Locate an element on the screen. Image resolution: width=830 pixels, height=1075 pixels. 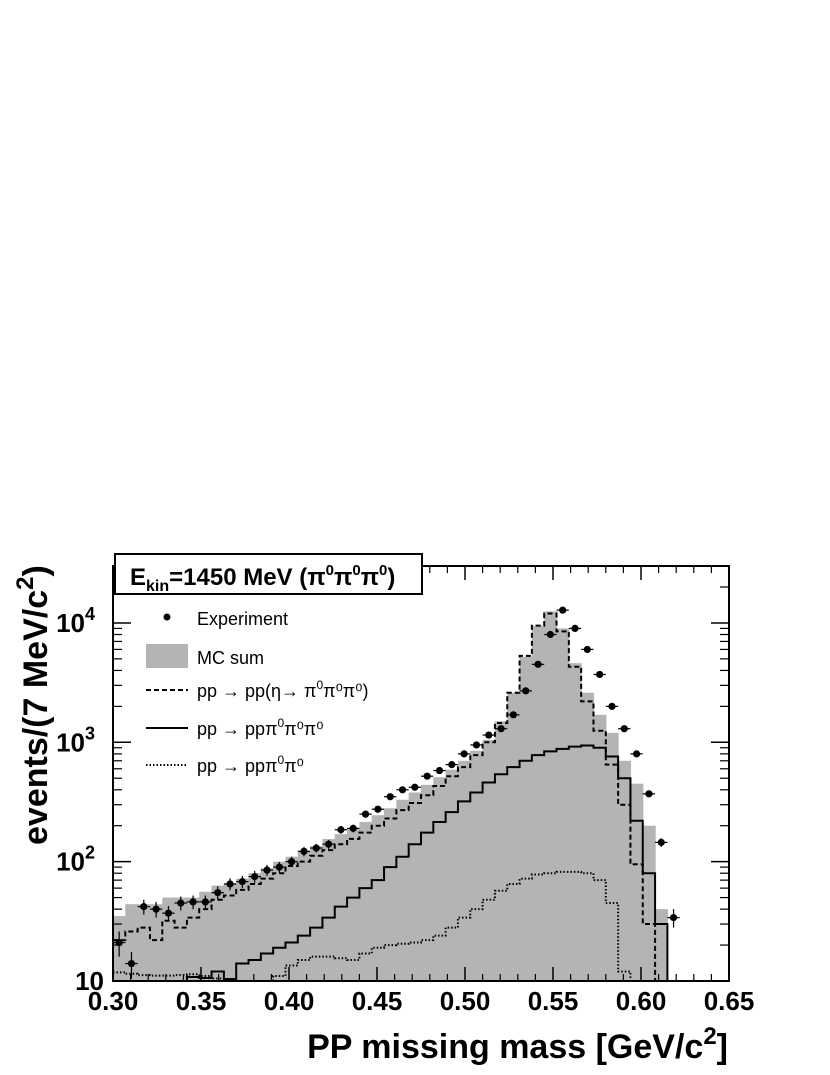
x-tick-label: 0.40 is located at coordinates (289, 1001).